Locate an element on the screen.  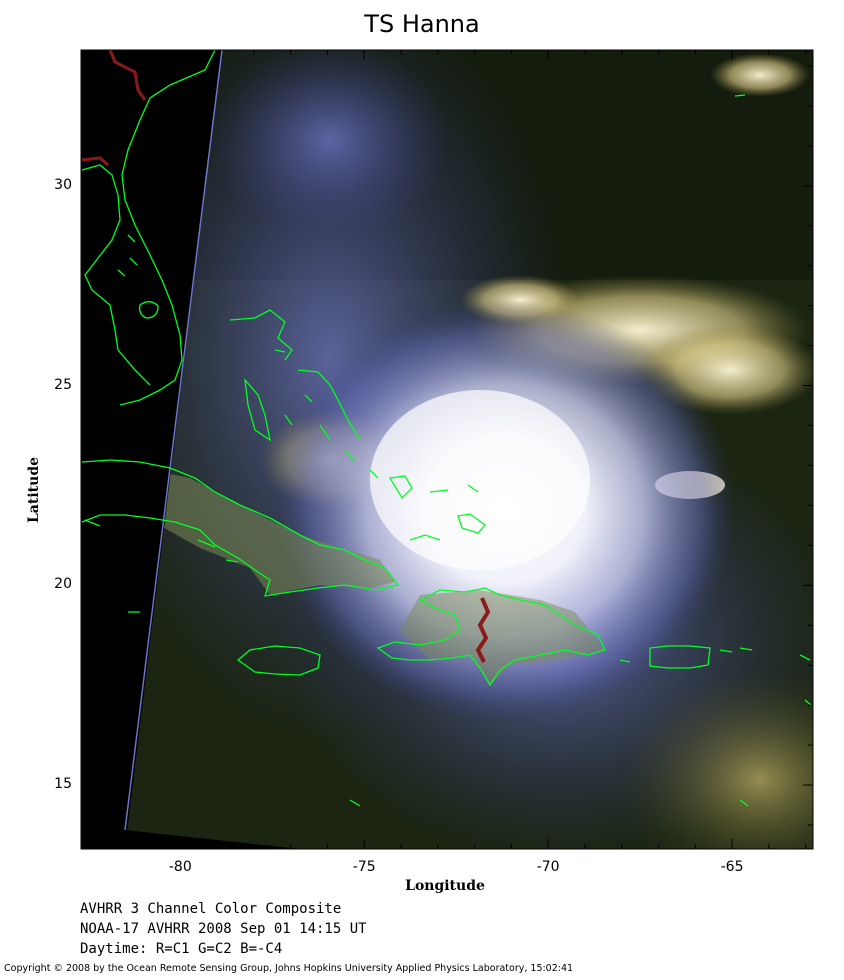
info-line-product: AVHRR 3 Channel Color Composite is located at coordinates (211, 909).